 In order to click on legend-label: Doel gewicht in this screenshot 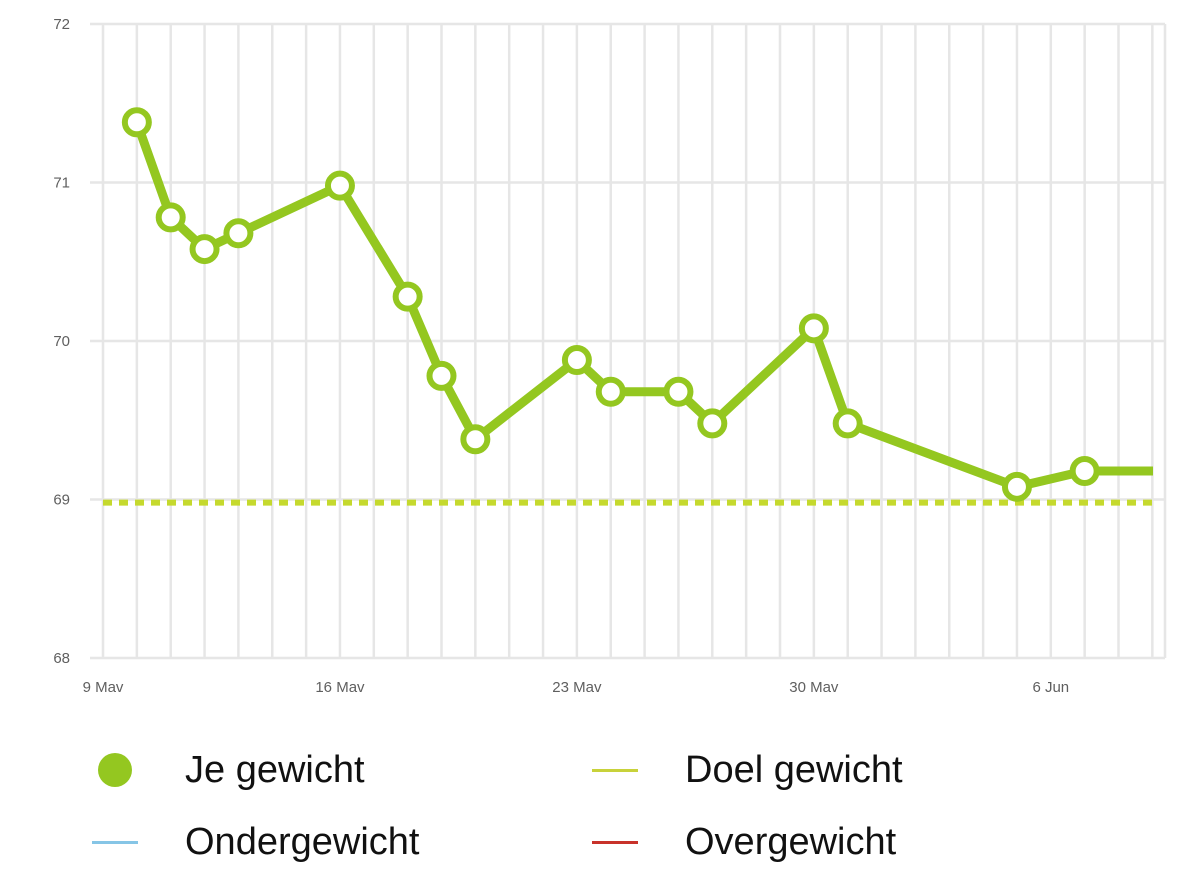, I will do `click(794, 769)`.